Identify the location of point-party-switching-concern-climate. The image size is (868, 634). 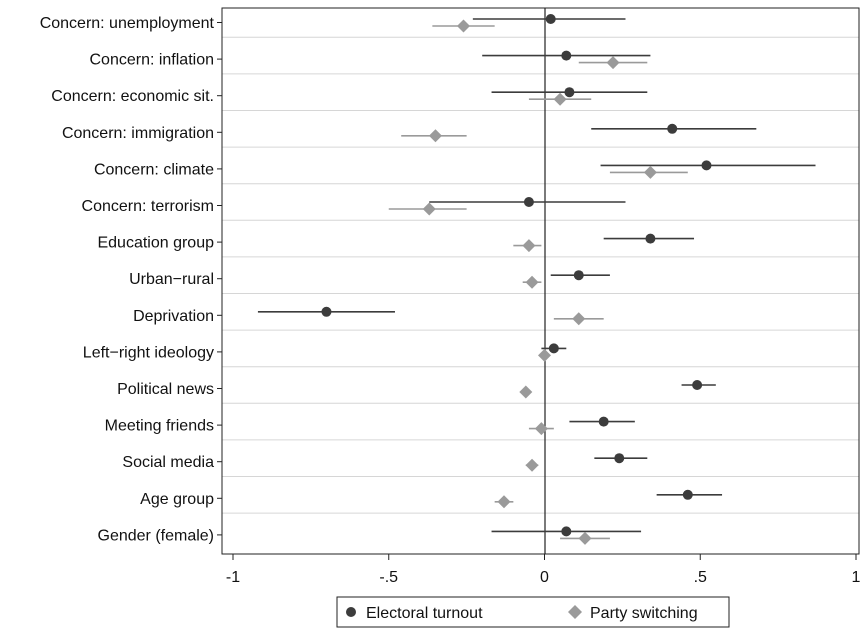
(650, 172).